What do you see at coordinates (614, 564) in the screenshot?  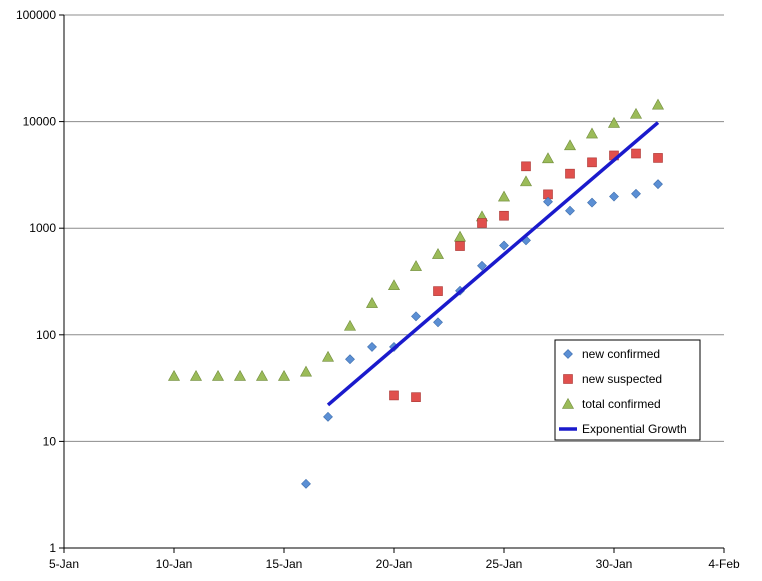 I see `x-tick-label: 30-Jan` at bounding box center [614, 564].